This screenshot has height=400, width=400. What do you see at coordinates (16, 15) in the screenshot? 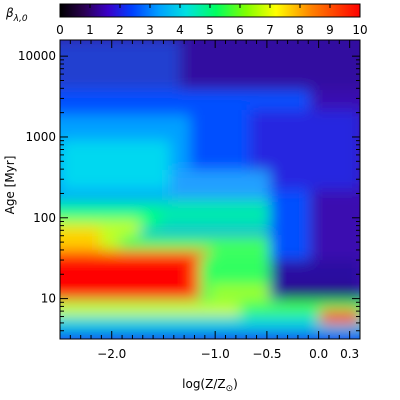
I see `colorbar-label: βλ,0` at bounding box center [16, 15].